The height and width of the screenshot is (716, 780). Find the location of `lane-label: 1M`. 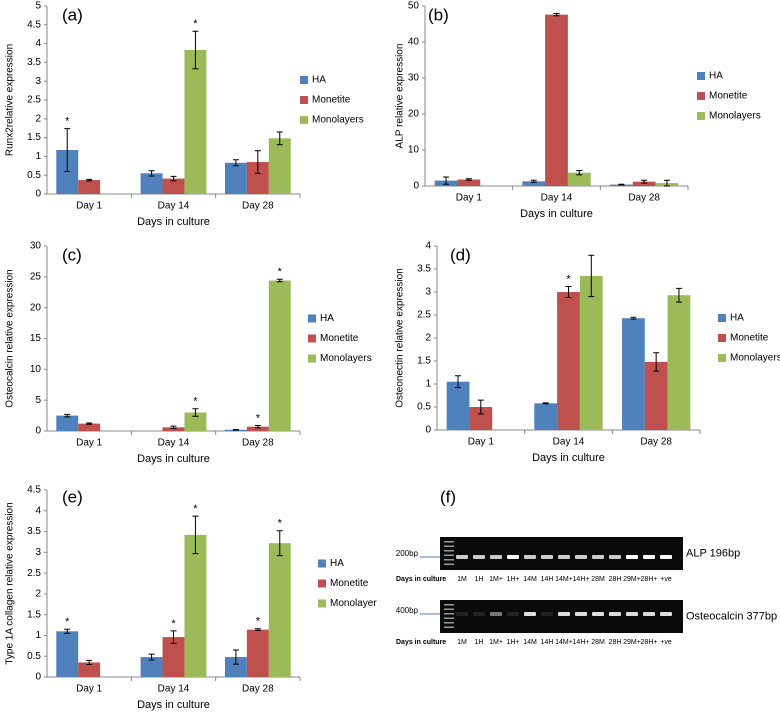

lane-label: 1M is located at coordinates (462, 642).